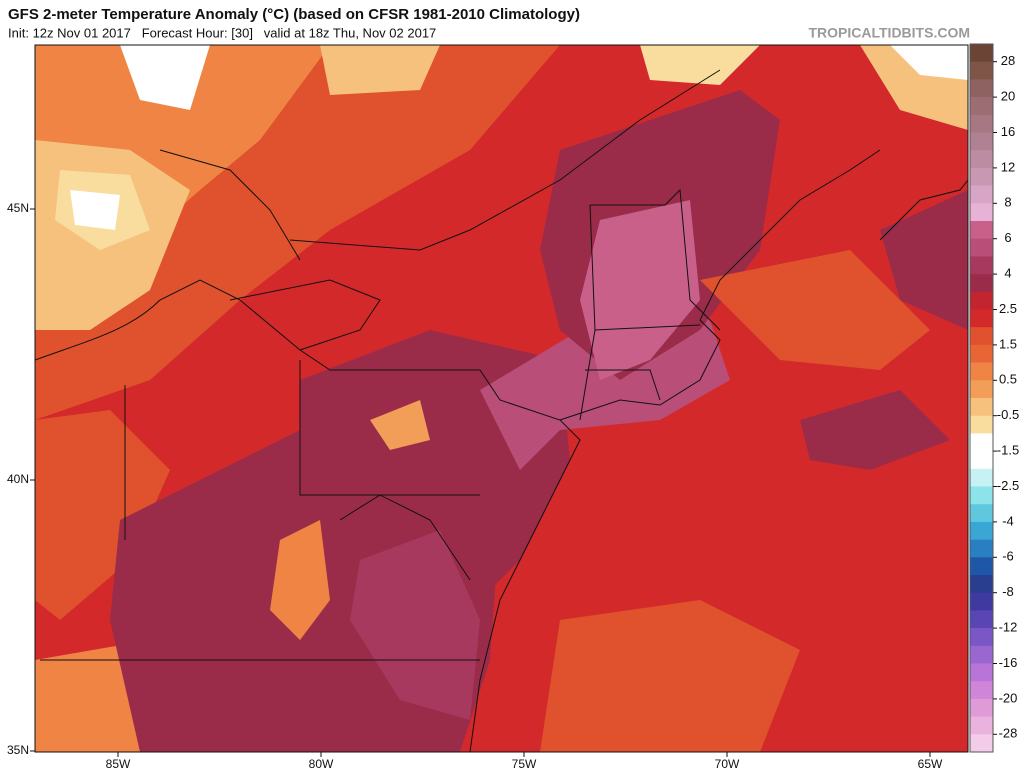 The image size is (1024, 772). Describe the element at coordinates (1008, 96) in the screenshot. I see `colorbar-label: 20` at that location.